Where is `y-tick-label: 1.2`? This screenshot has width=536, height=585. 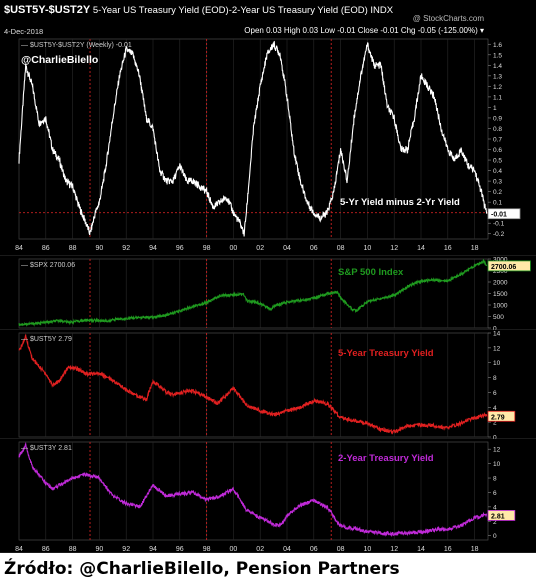 y-tick-label: 1.2 is located at coordinates (497, 87).